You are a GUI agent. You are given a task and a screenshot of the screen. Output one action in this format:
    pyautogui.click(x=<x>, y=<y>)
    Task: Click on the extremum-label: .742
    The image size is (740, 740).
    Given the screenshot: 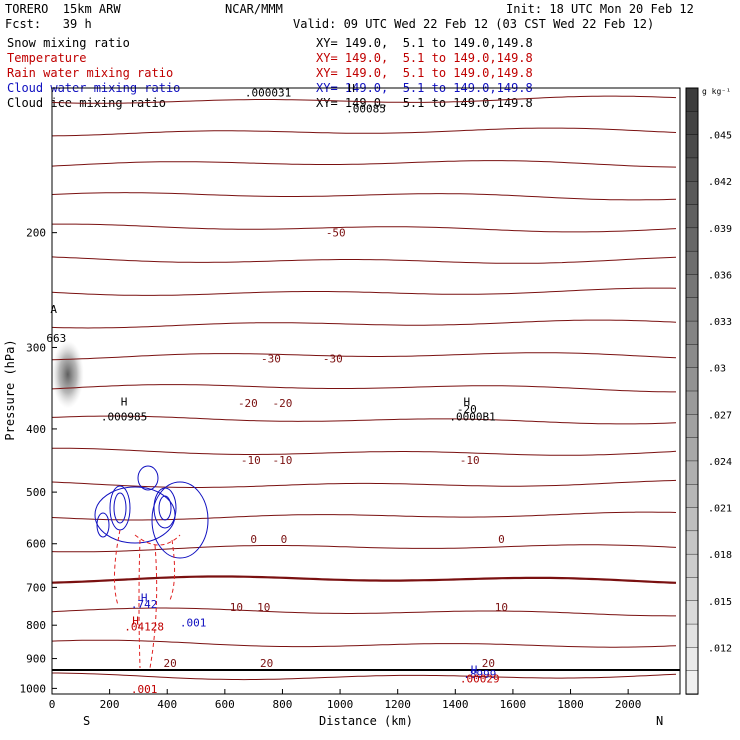 What is the action you would take?
    pyautogui.click(x=144, y=604)
    